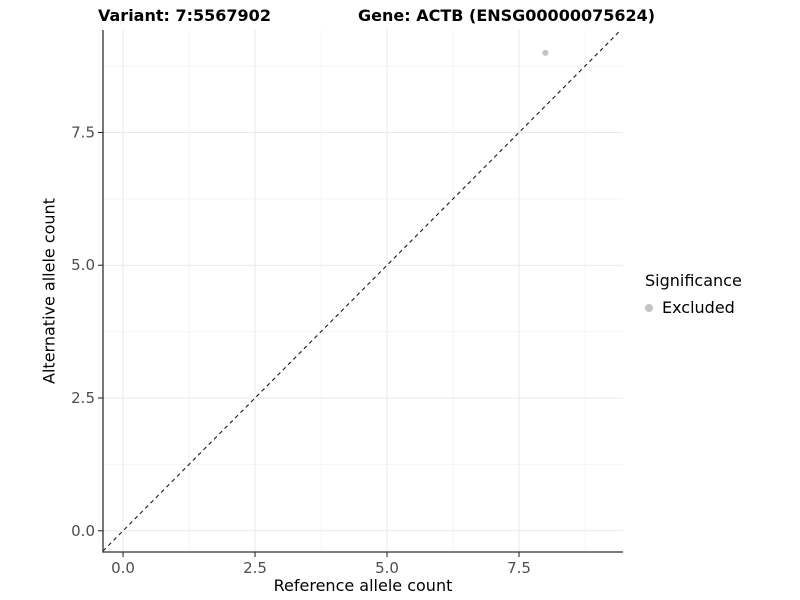 This screenshot has height=600, width=800. What do you see at coordinates (123, 568) in the screenshot?
I see `x-tick-label: 0.0` at bounding box center [123, 568].